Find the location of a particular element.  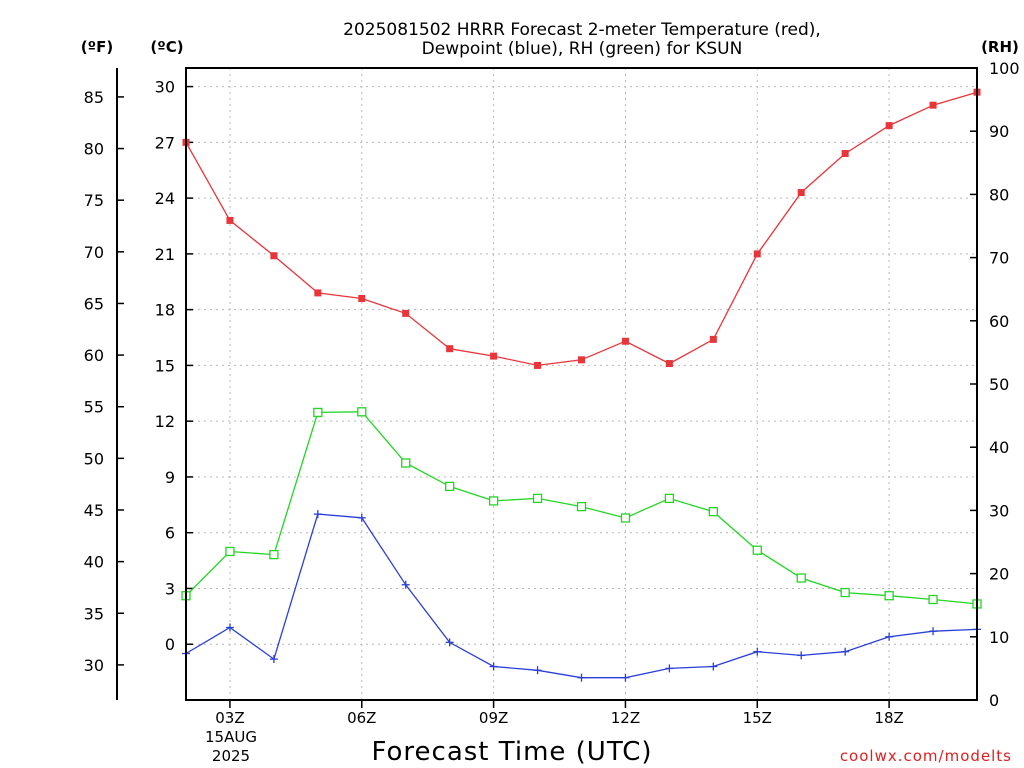

credit-text: coolwx.com/modelts is located at coordinates (926, 756).